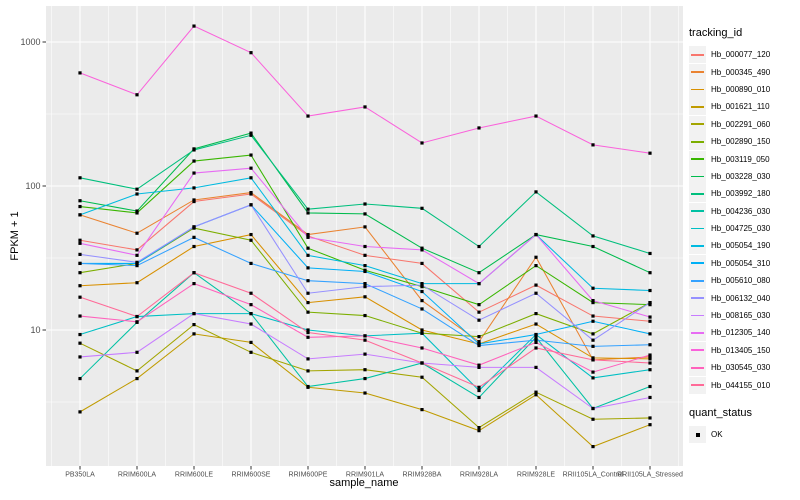  Describe the element at coordinates (740, 107) in the screenshot. I see `legend-item-label: Hb_001621_110` at that location.